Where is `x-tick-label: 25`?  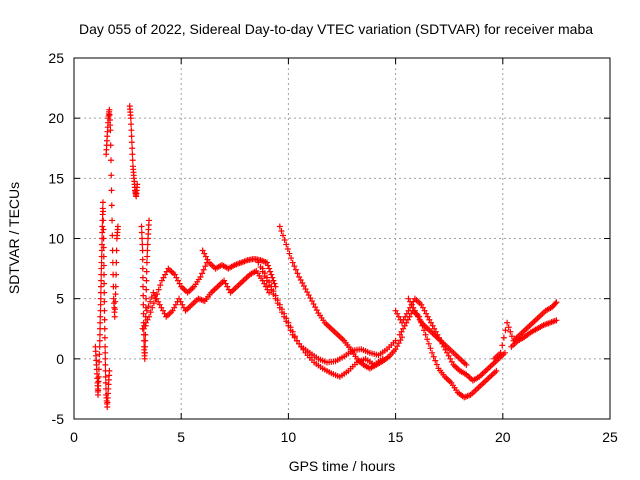 x-tick-label: 25 is located at coordinates (610, 437).